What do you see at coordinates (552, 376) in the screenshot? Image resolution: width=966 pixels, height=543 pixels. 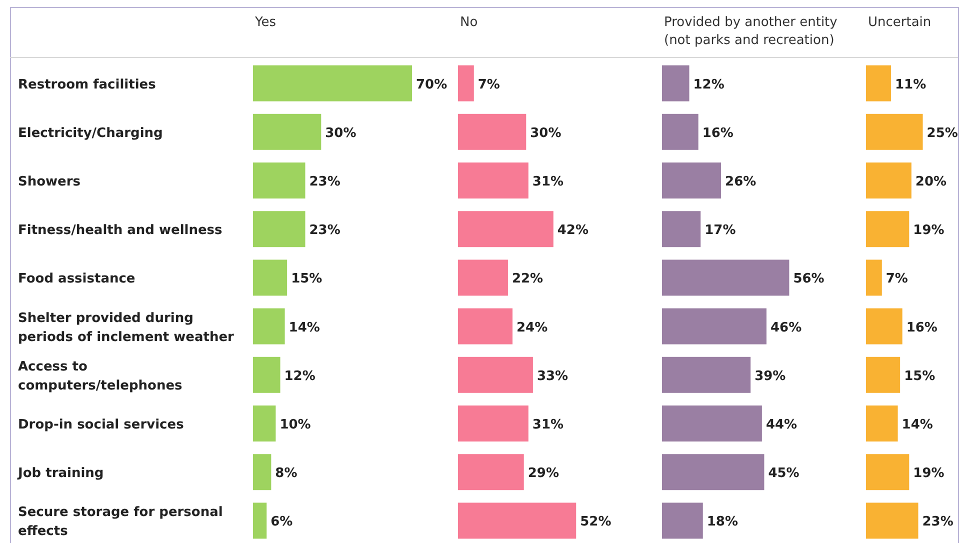 I see `data-label: 33%` at bounding box center [552, 376].